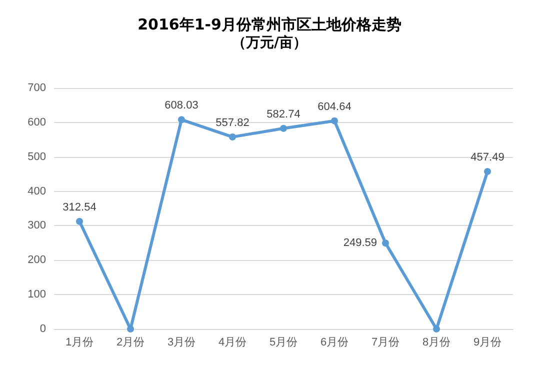 The height and width of the screenshot is (365, 539). I want to click on data-label: 582.74, so click(283, 114).